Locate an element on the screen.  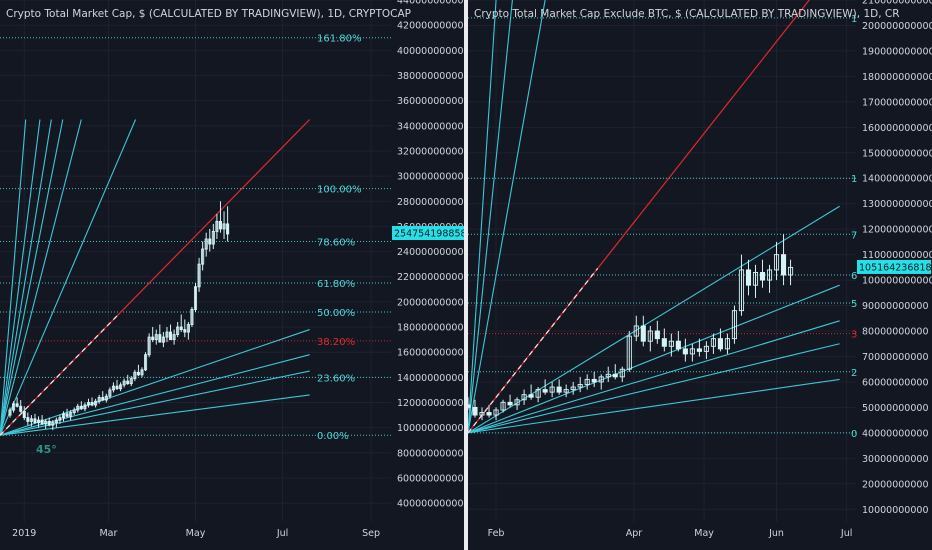
x-tick-label: May is located at coordinates (704, 533).